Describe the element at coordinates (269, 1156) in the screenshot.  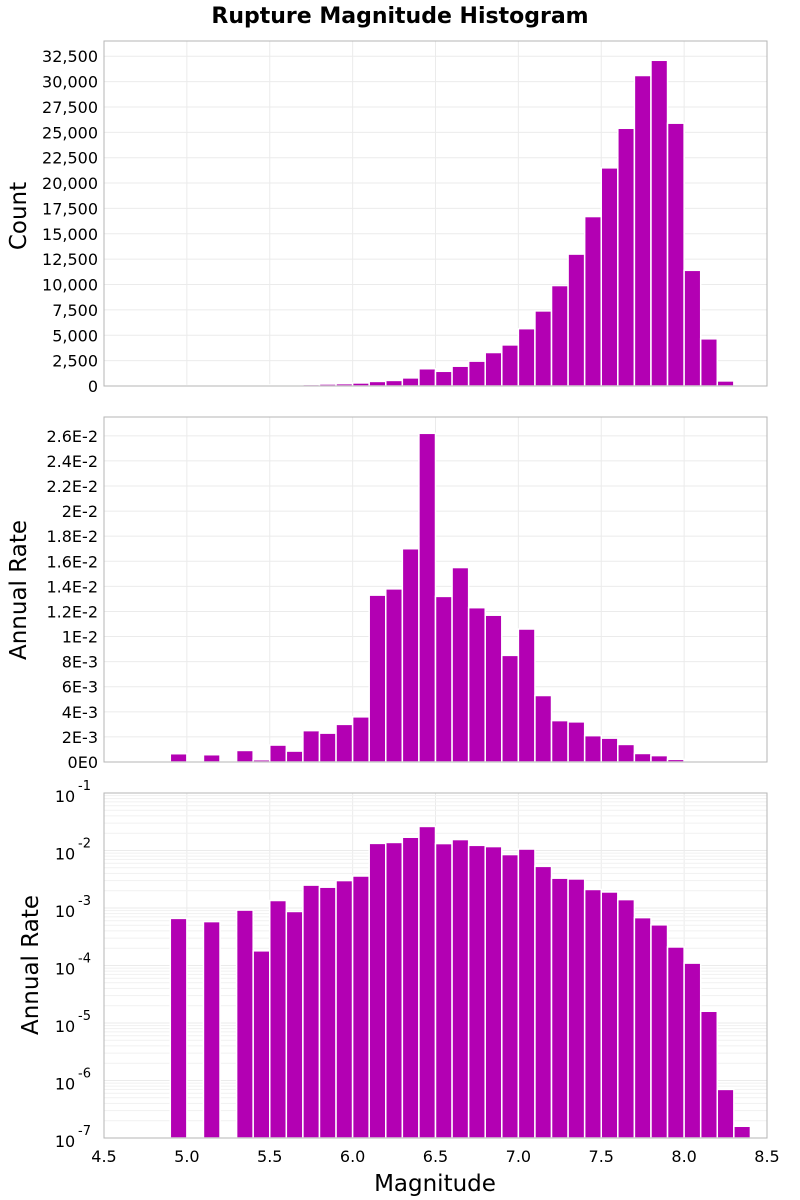
I see `x-tick-label: 5.5` at that location.